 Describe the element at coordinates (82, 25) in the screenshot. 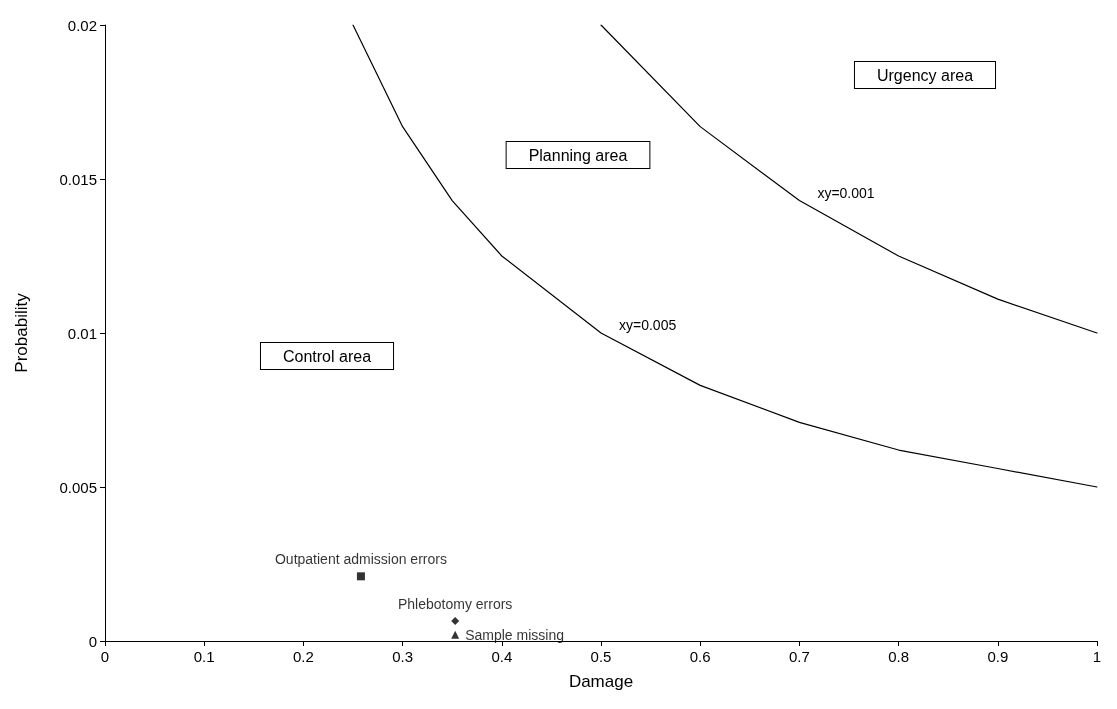

I see `y-tick-label: 0.02` at that location.